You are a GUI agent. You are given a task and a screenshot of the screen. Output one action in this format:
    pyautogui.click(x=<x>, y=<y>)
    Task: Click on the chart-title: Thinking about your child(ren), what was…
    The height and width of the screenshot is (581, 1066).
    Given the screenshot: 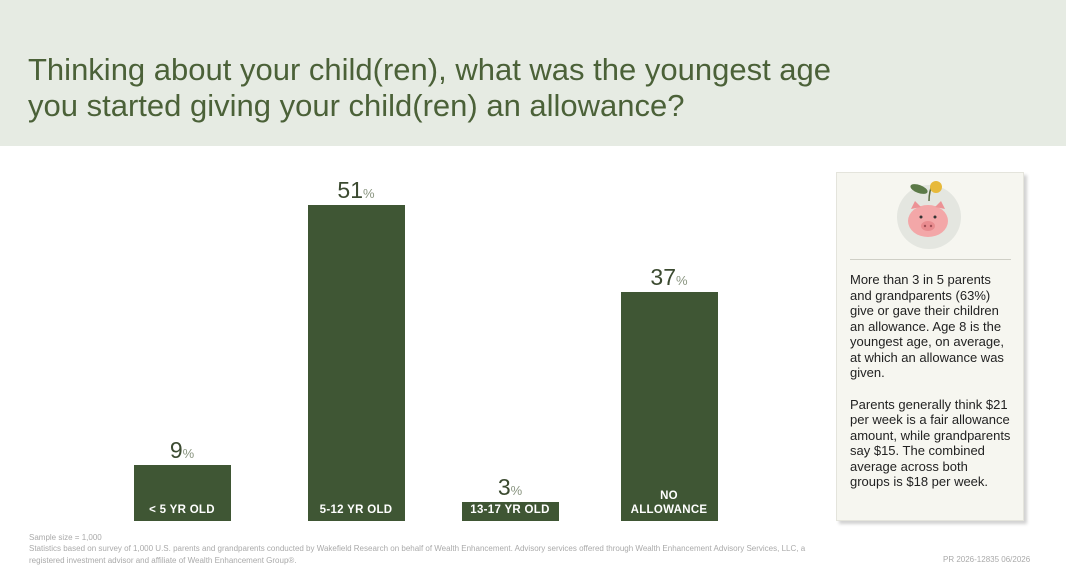 What is the action you would take?
    pyautogui.click(x=430, y=87)
    